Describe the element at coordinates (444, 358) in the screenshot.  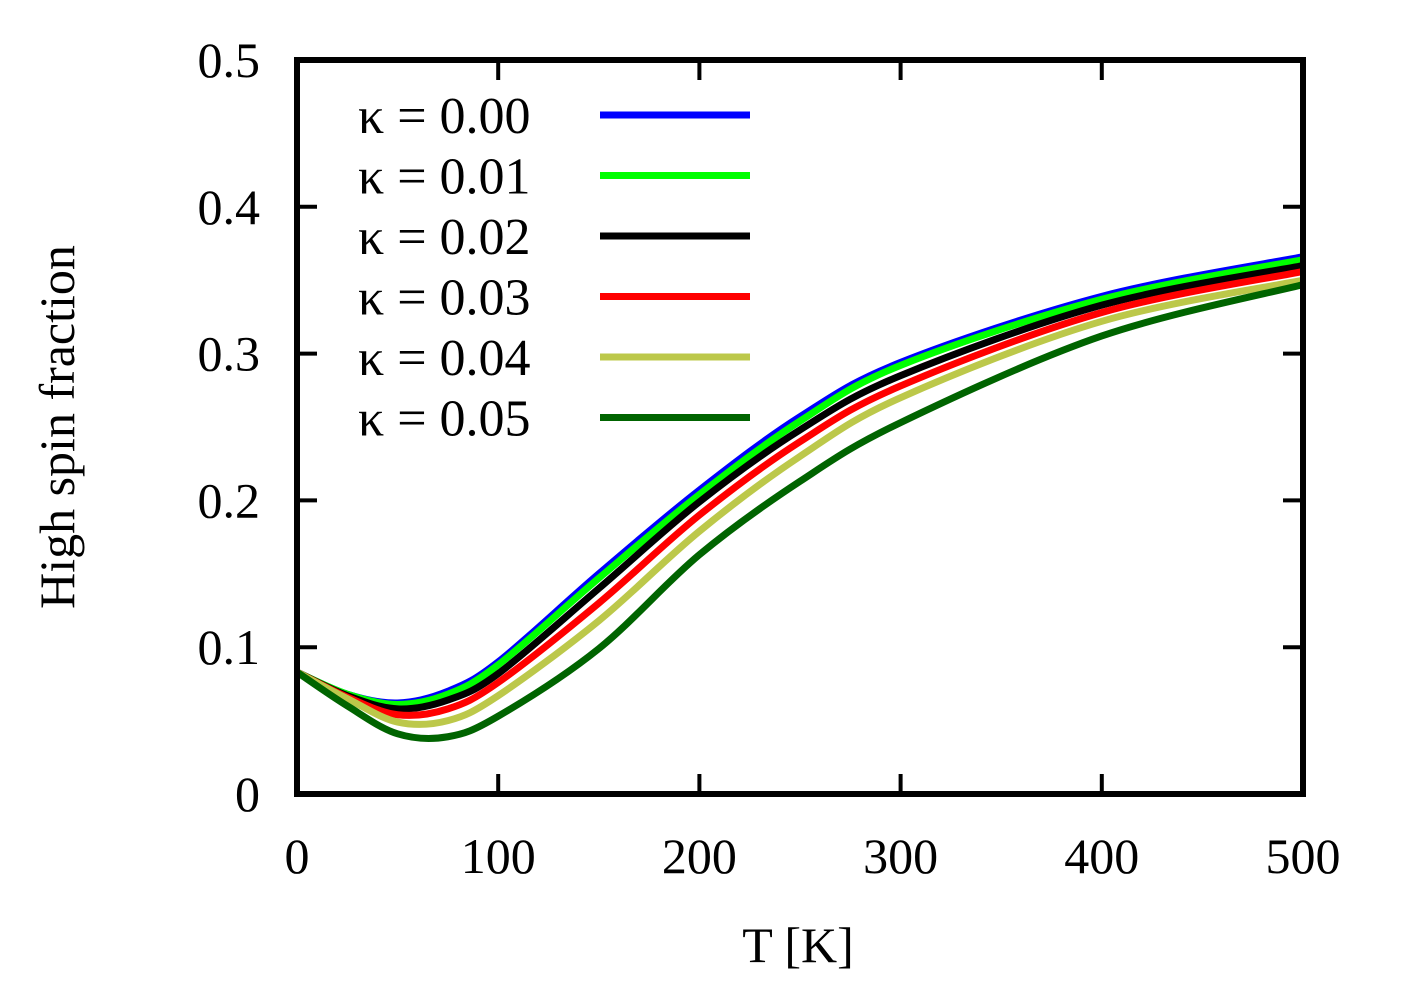
I see `legend-label: κ = 0.04` at that location.